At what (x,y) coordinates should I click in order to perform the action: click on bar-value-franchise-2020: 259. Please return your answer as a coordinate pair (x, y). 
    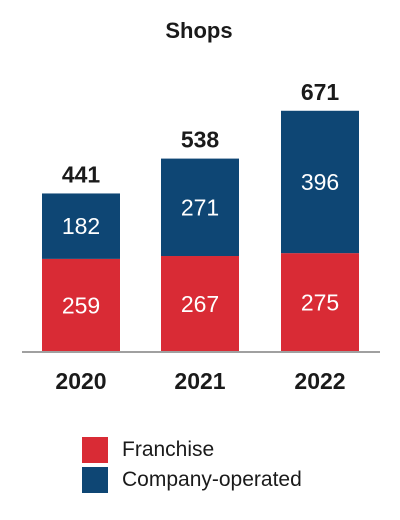
    Looking at the image, I should click on (81, 305).